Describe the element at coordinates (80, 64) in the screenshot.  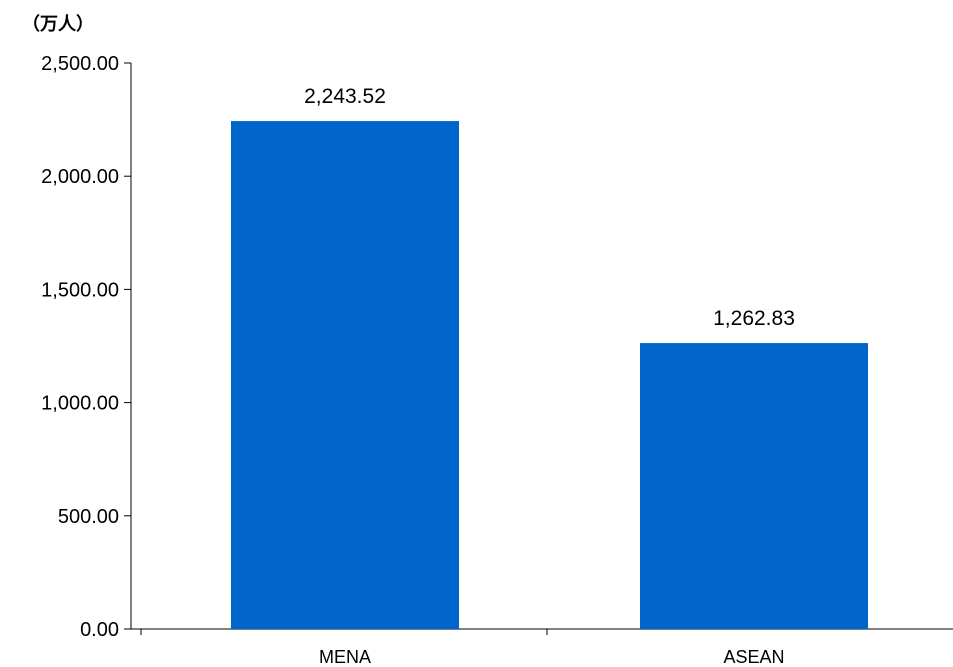
I see `y-tick-label: 2,500.00` at that location.